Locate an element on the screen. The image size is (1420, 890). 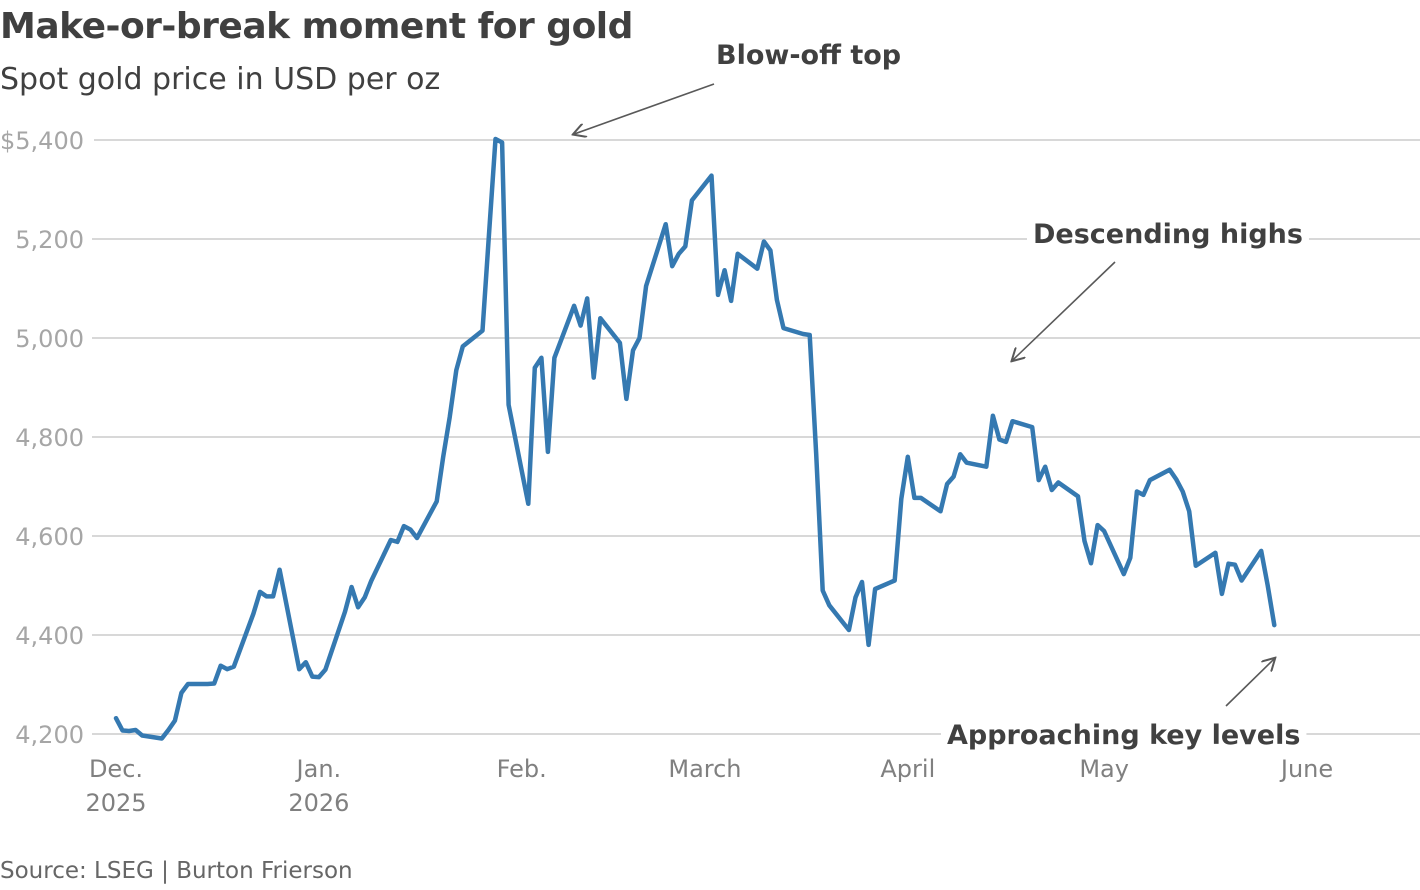
x-tick-label: May is located at coordinates (1104, 769).